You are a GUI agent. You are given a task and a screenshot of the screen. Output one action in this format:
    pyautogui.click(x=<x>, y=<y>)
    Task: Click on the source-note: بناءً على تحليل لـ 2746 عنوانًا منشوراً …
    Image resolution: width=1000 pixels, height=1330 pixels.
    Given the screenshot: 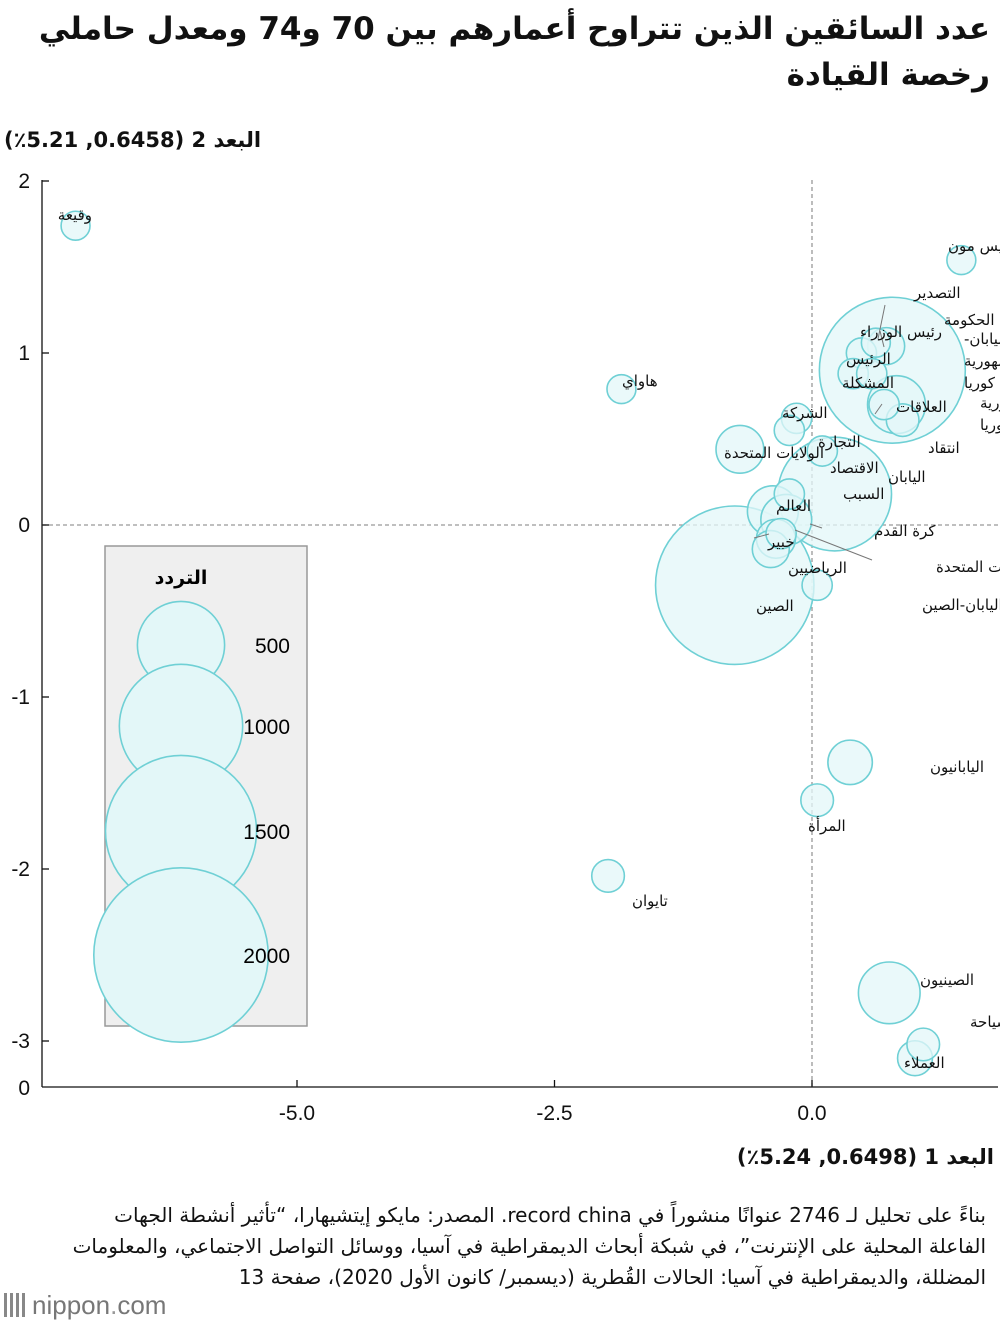 What is the action you would take?
    pyautogui.click(x=529, y=1246)
    